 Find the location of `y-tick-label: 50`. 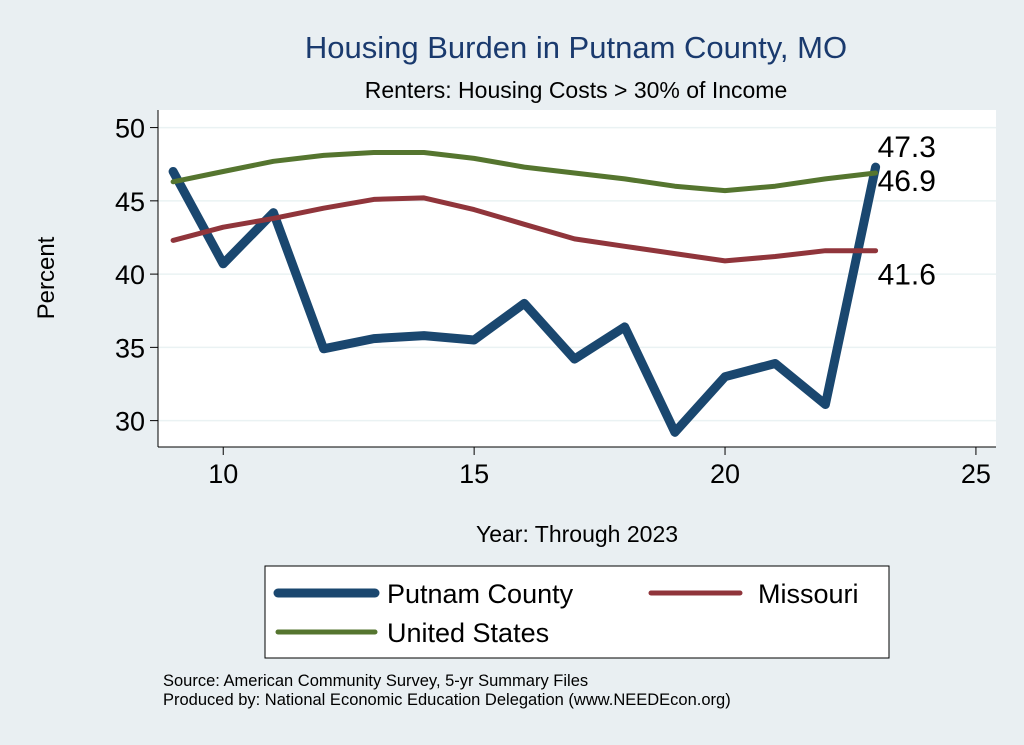

y-tick-label: 50 is located at coordinates (130, 129).